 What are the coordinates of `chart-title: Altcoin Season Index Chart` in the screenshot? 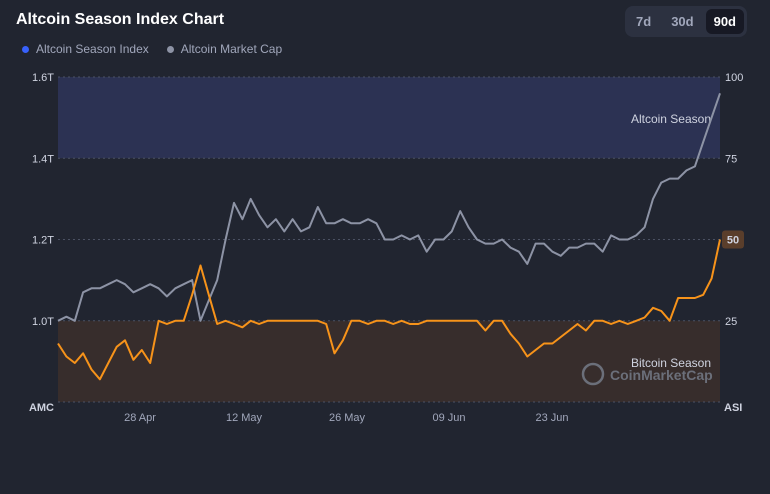 It's located at (120, 19).